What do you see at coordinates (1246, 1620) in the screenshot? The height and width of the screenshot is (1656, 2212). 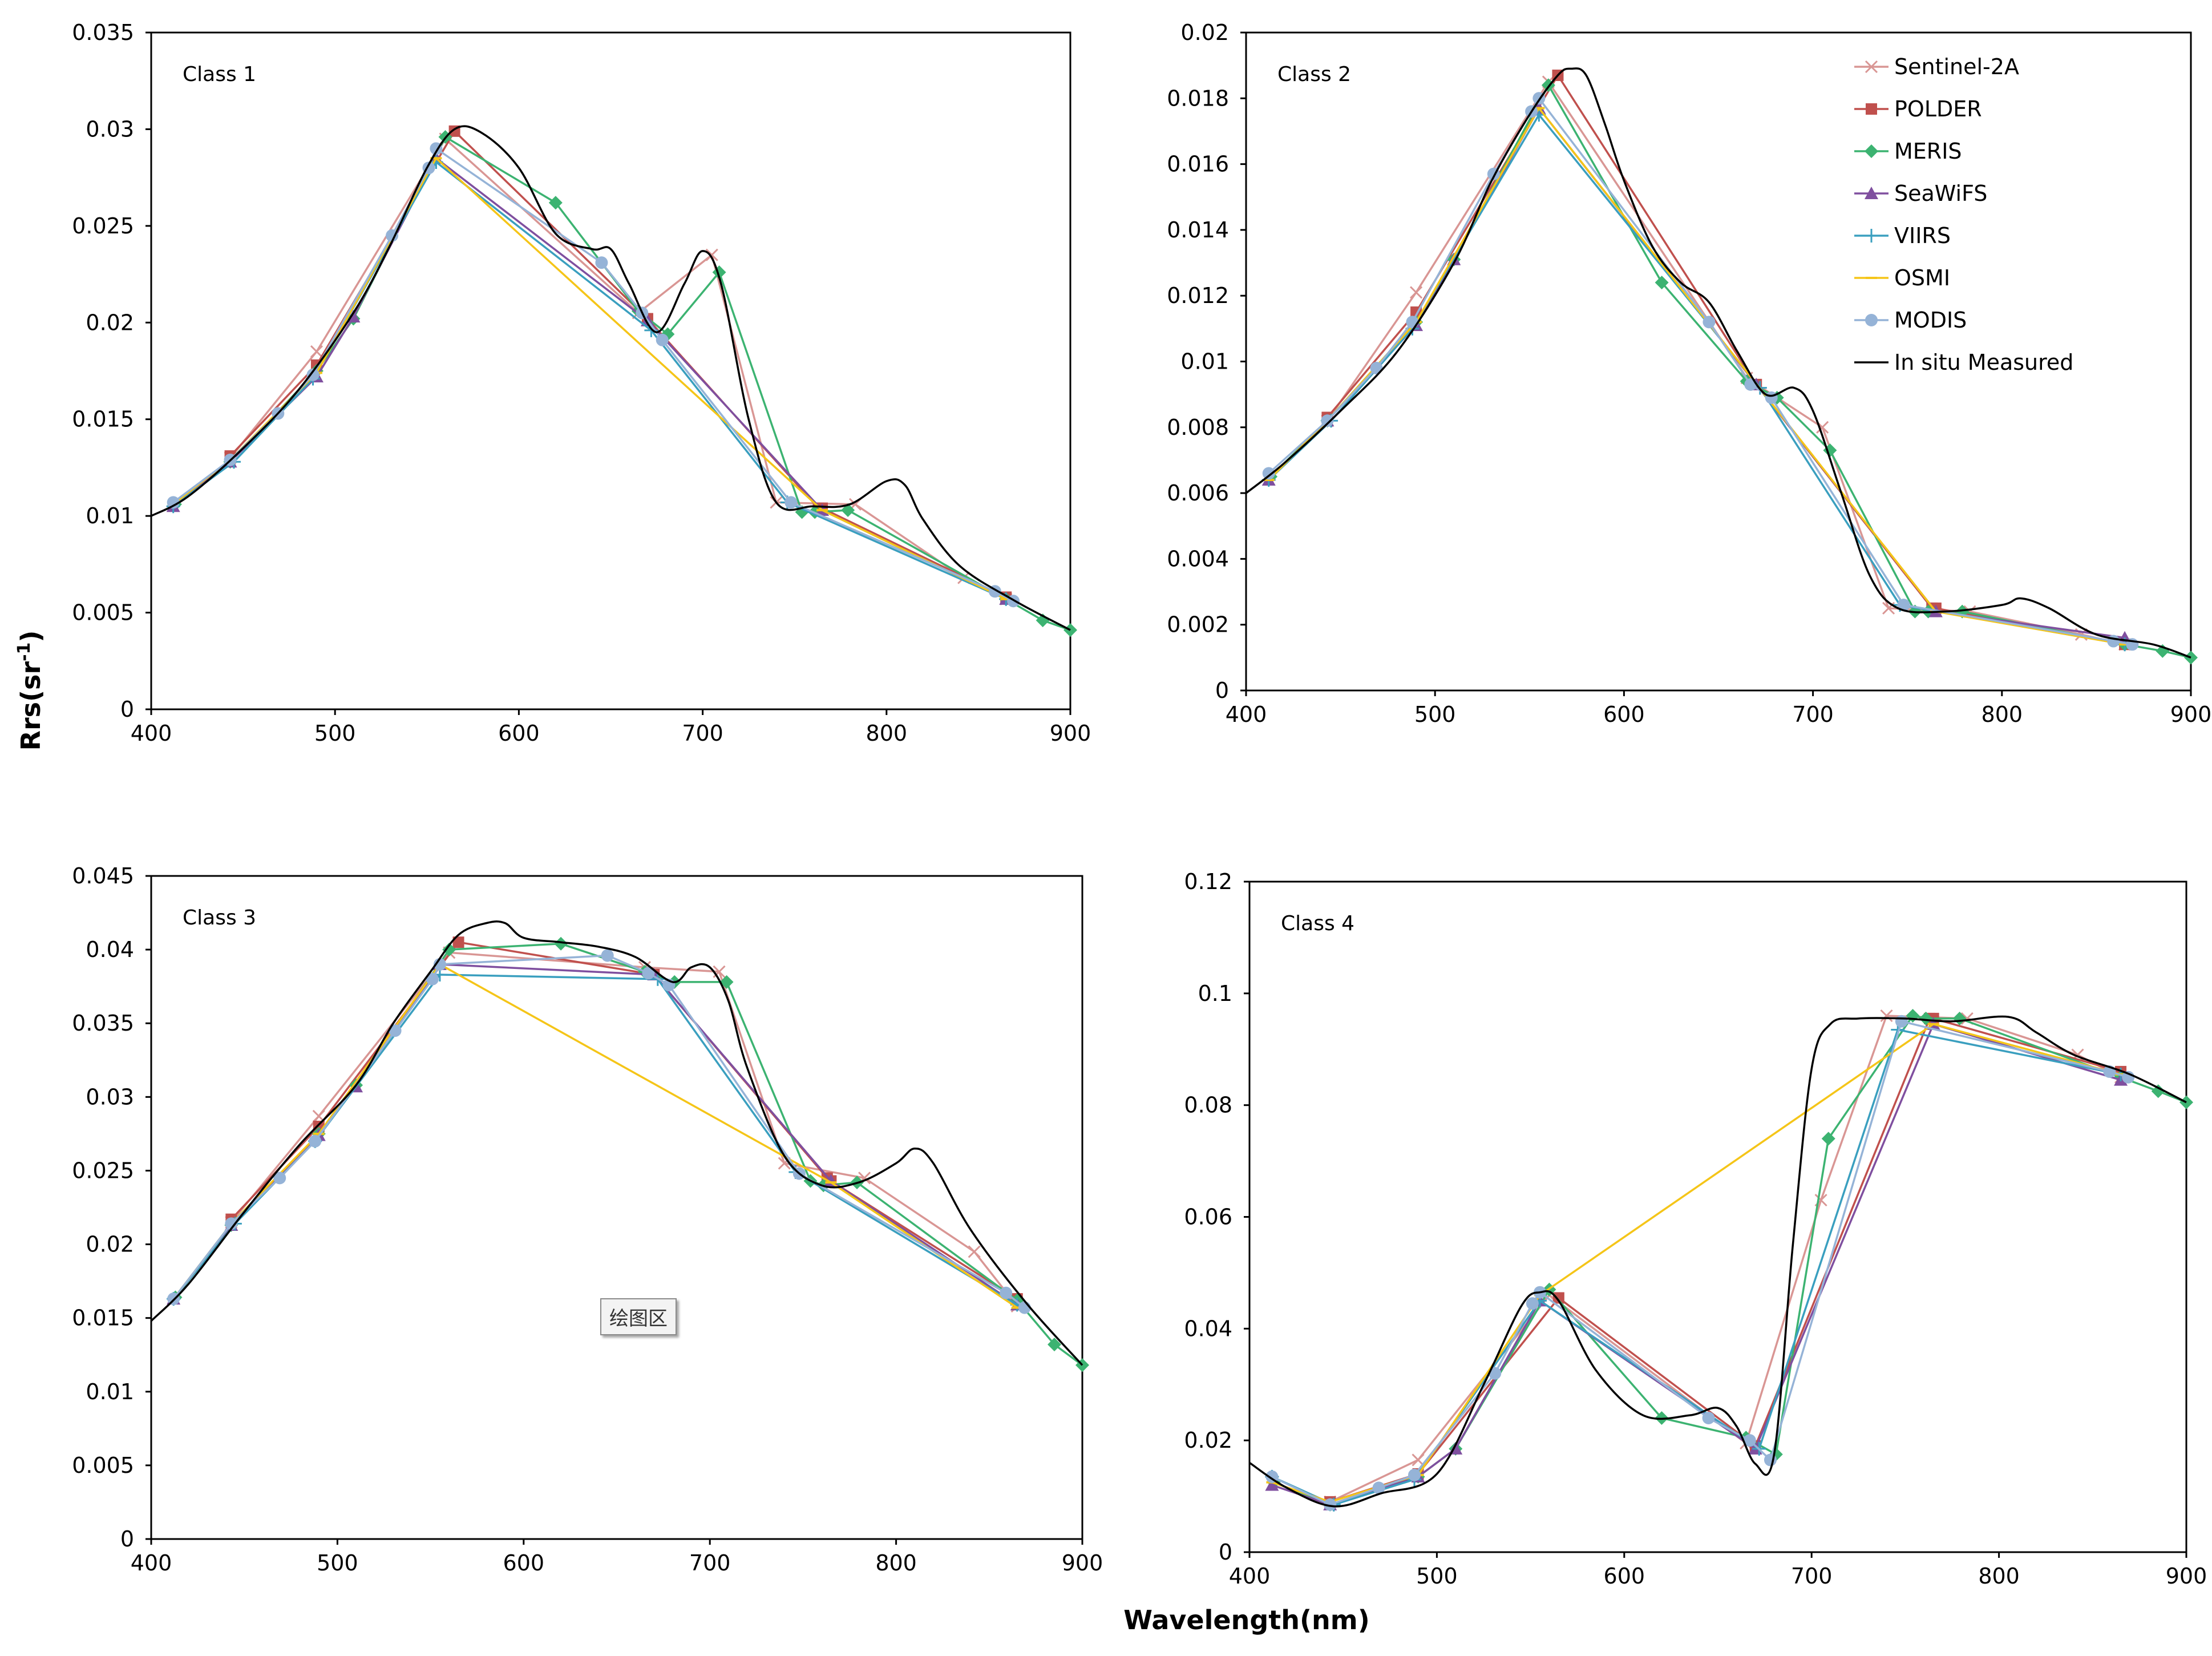 I see `x-axis-label: Wavelength(nm)` at bounding box center [1246, 1620].